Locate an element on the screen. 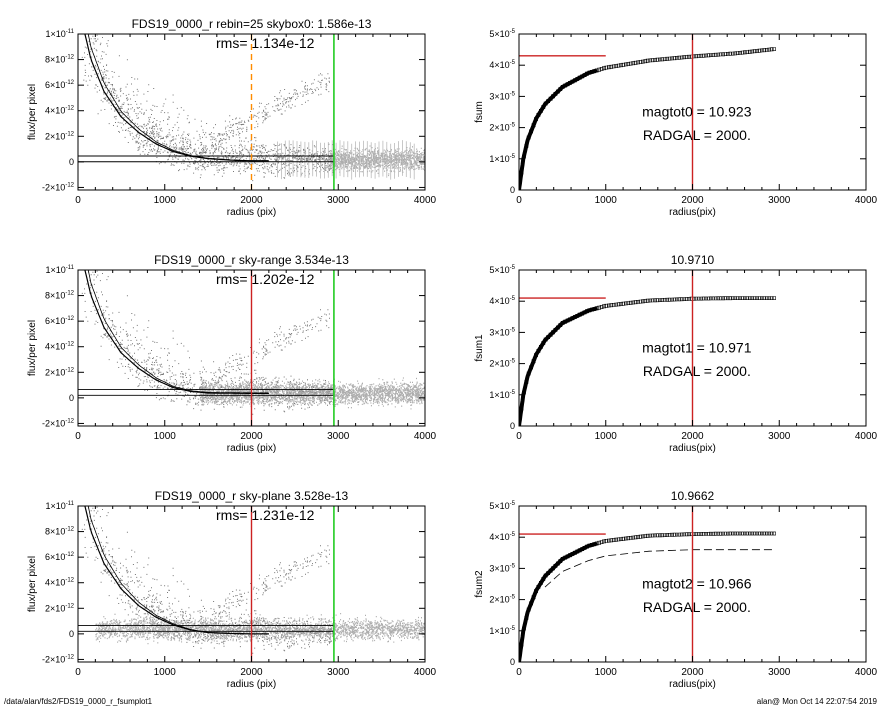  scatter-points-dark is located at coordinates (207, 342).